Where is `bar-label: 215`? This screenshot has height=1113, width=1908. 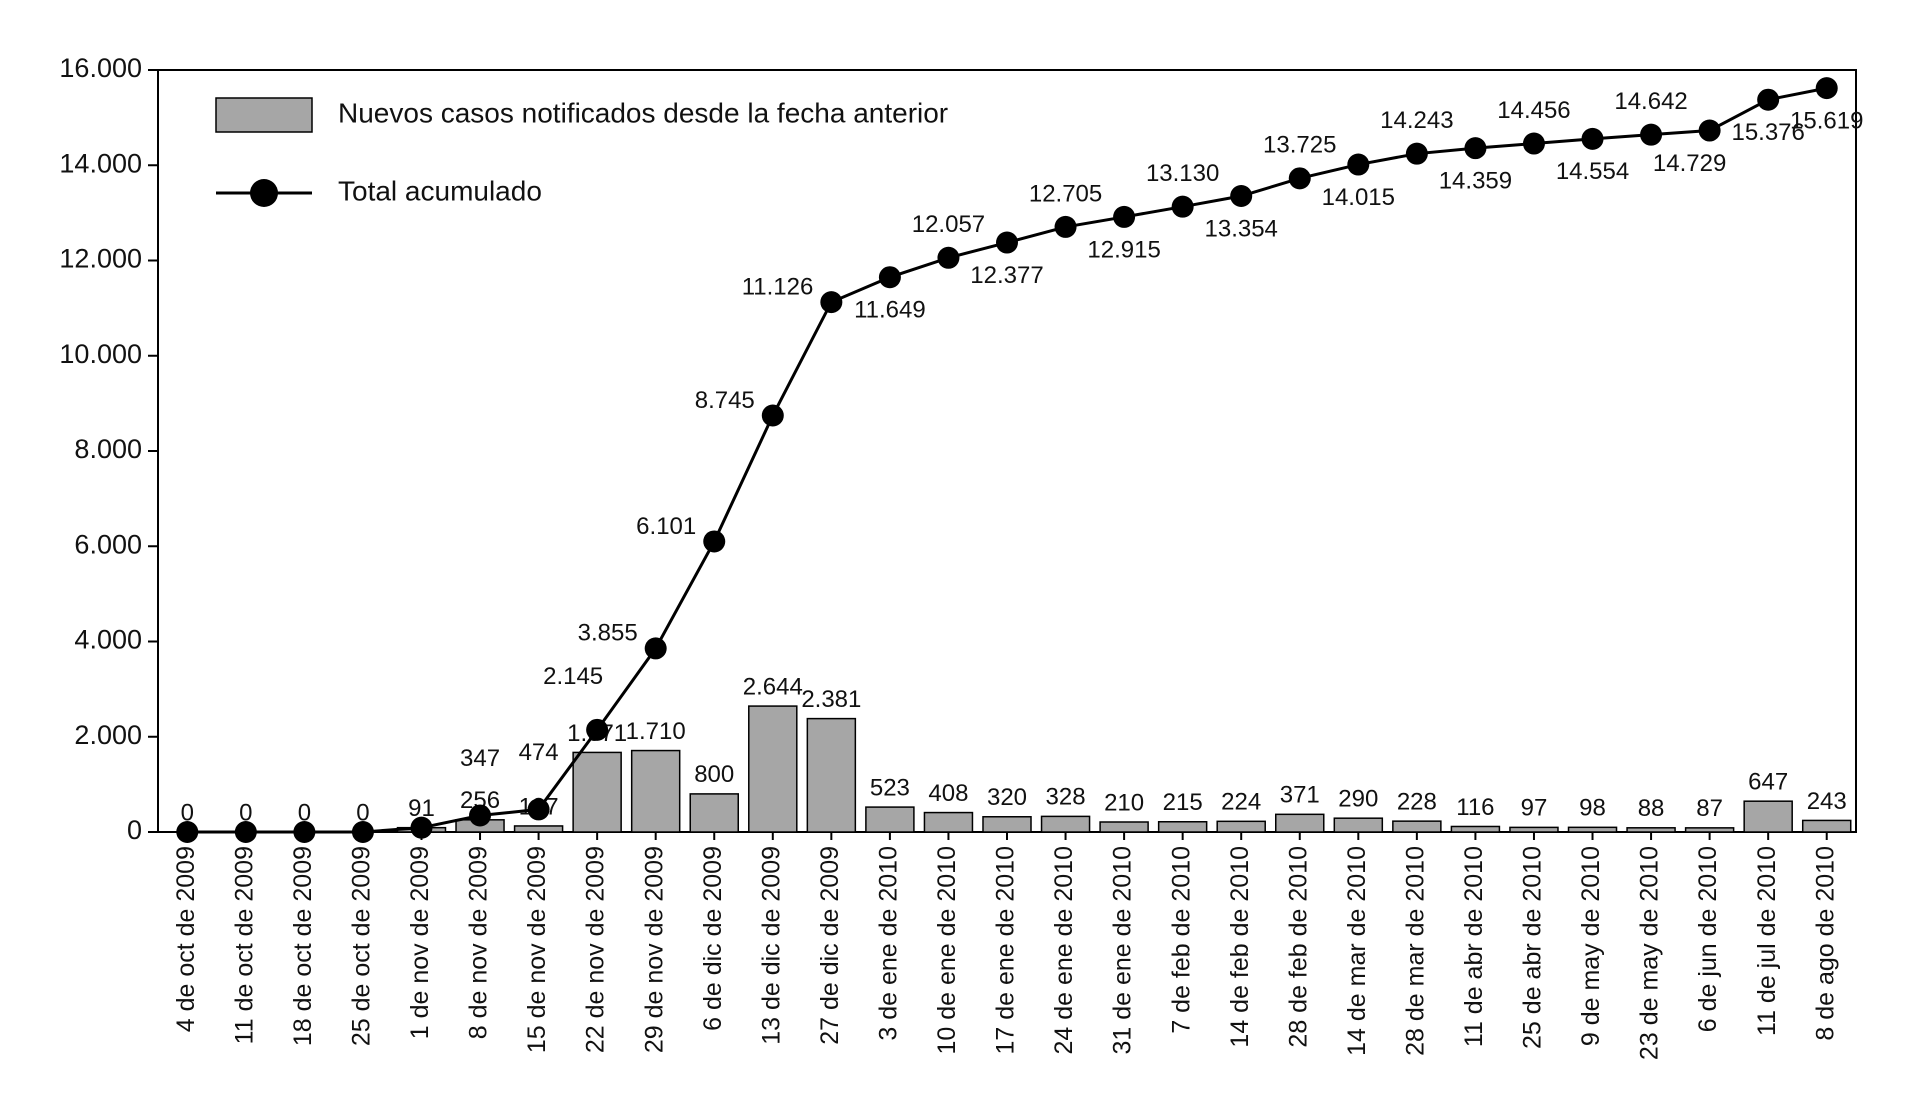 bar-label: 215 is located at coordinates (1183, 802).